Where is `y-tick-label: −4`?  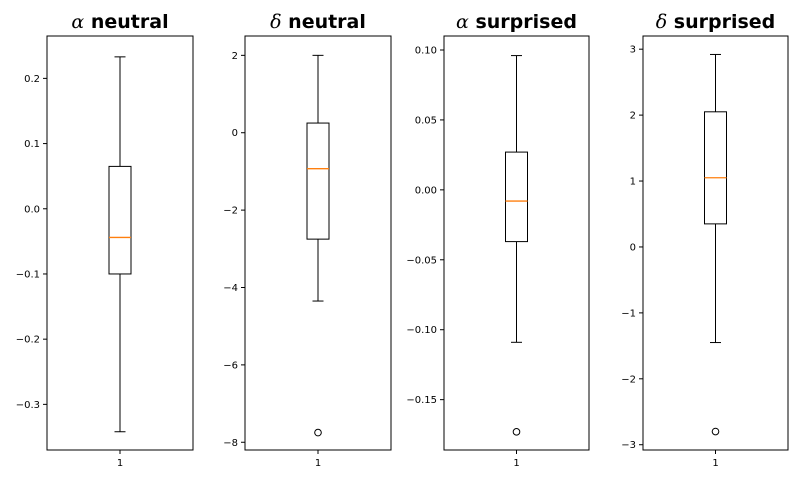 y-tick-label: −4 is located at coordinates (230, 288).